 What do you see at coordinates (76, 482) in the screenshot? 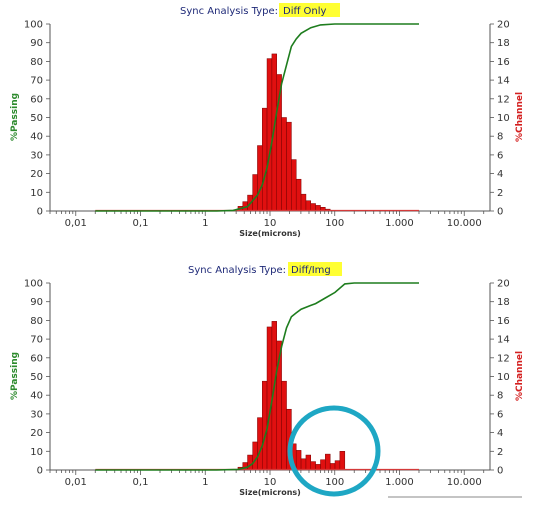
I see `x-tick-label: 0,01` at bounding box center [76, 482].